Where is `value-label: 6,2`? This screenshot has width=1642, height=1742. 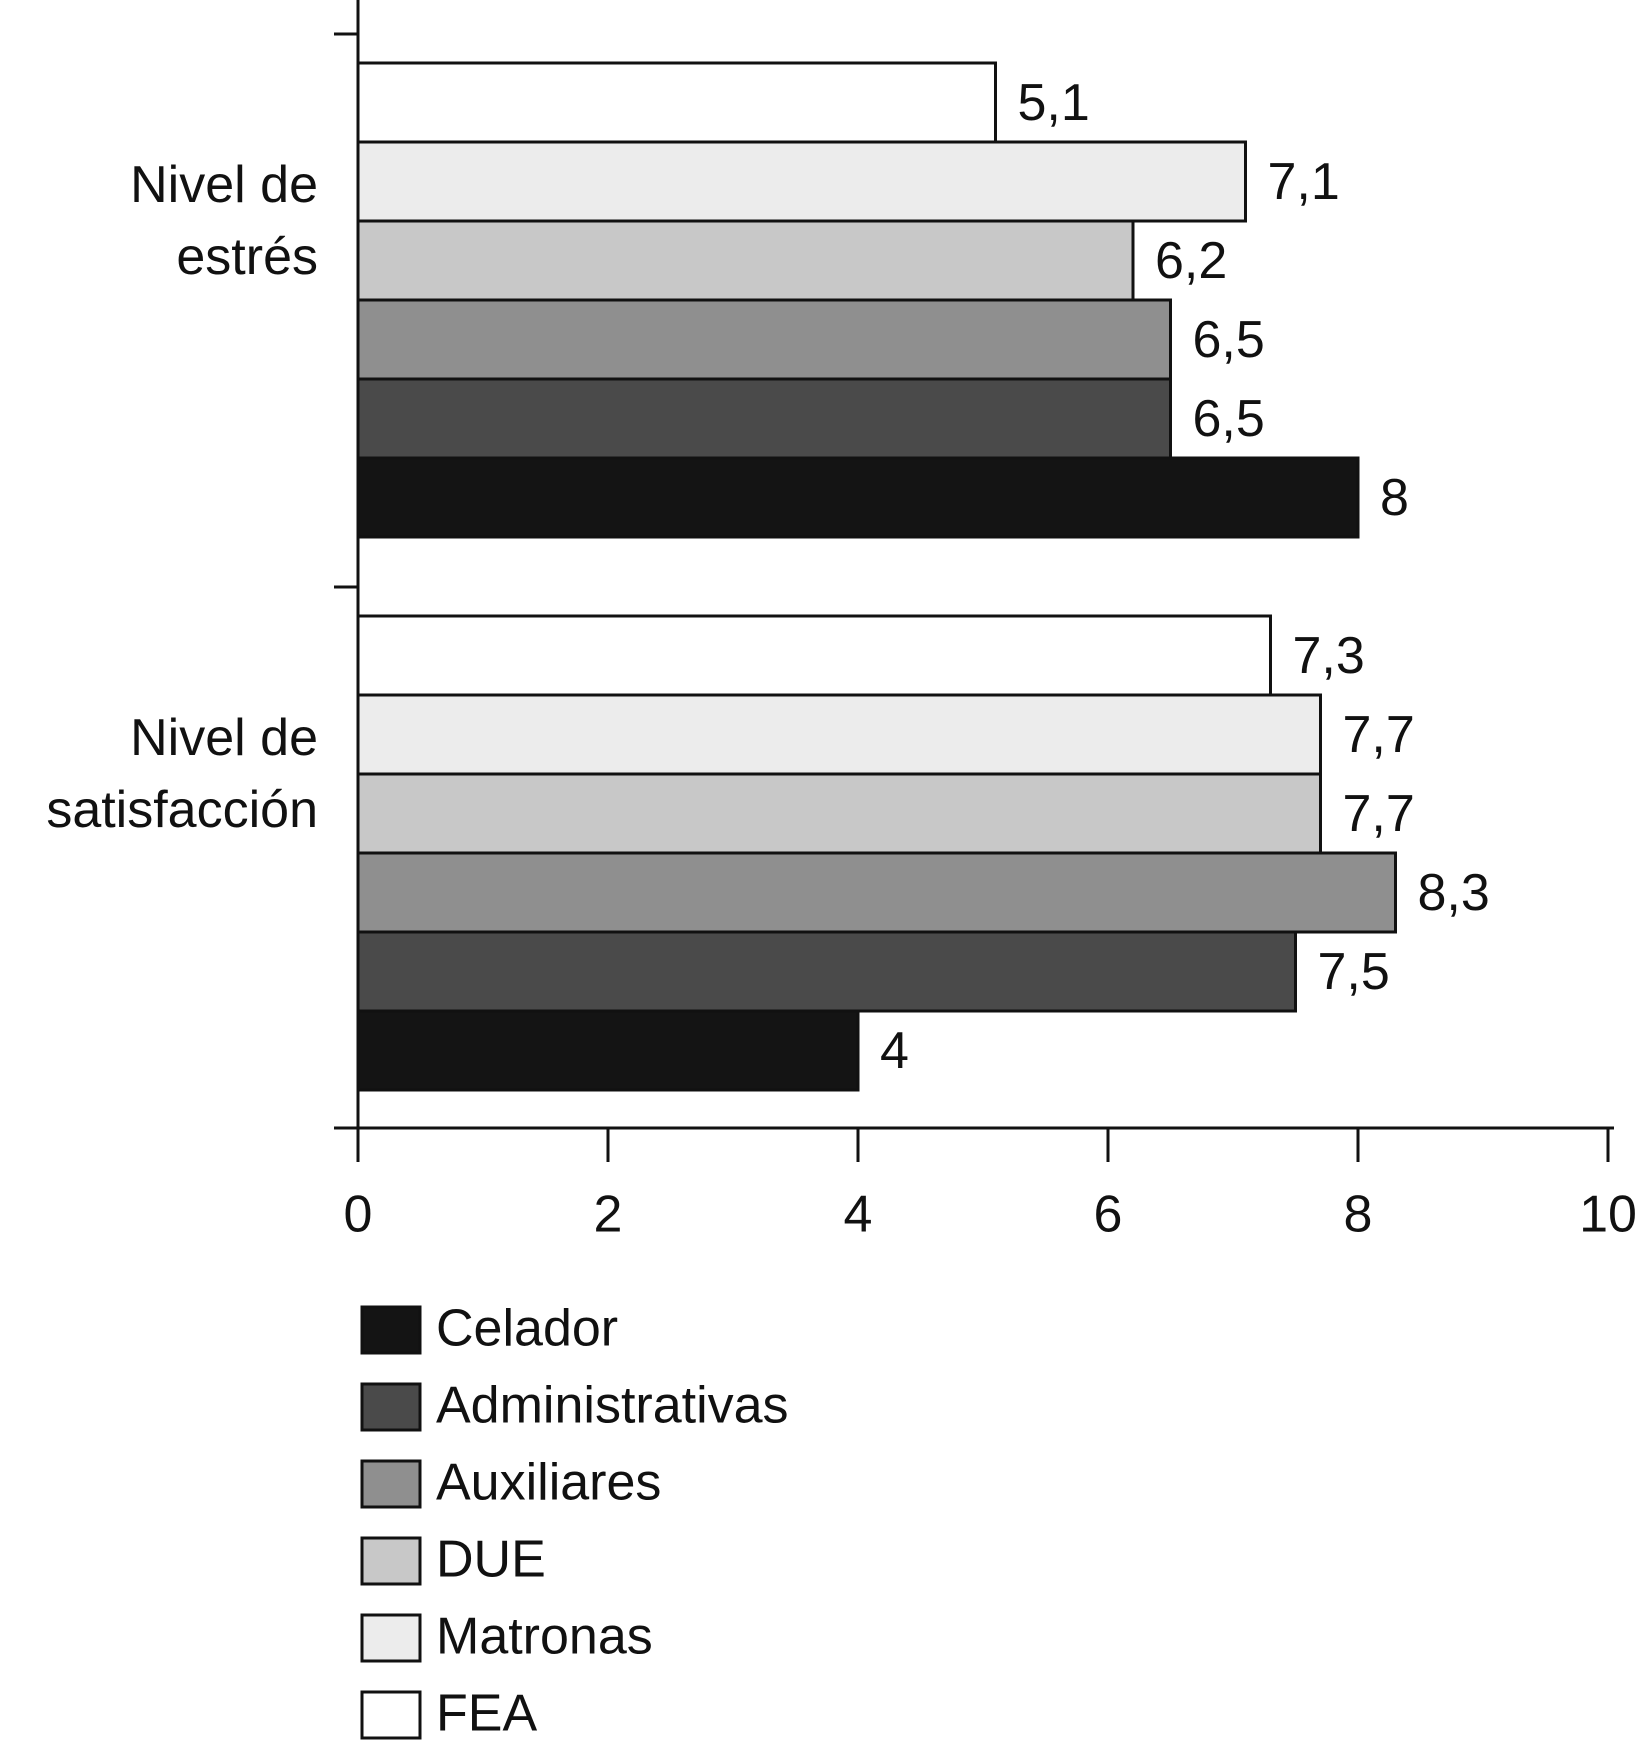 value-label: 6,2 is located at coordinates (1191, 261).